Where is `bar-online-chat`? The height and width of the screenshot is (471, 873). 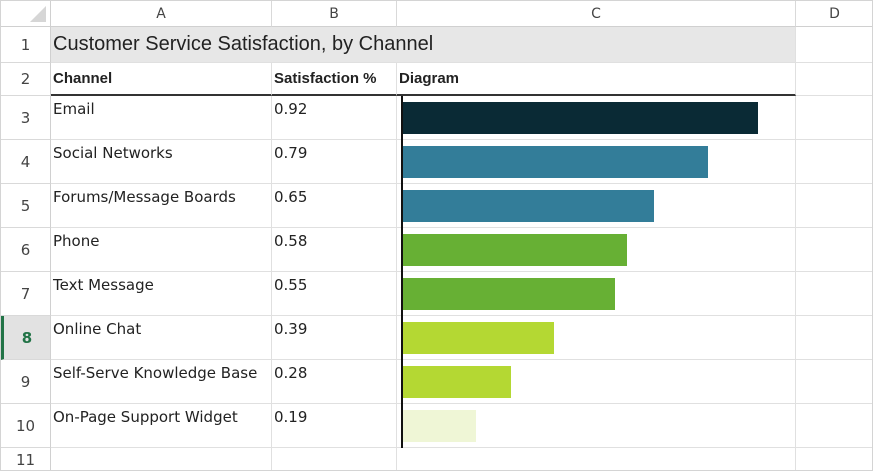 bar-online-chat is located at coordinates (478, 338).